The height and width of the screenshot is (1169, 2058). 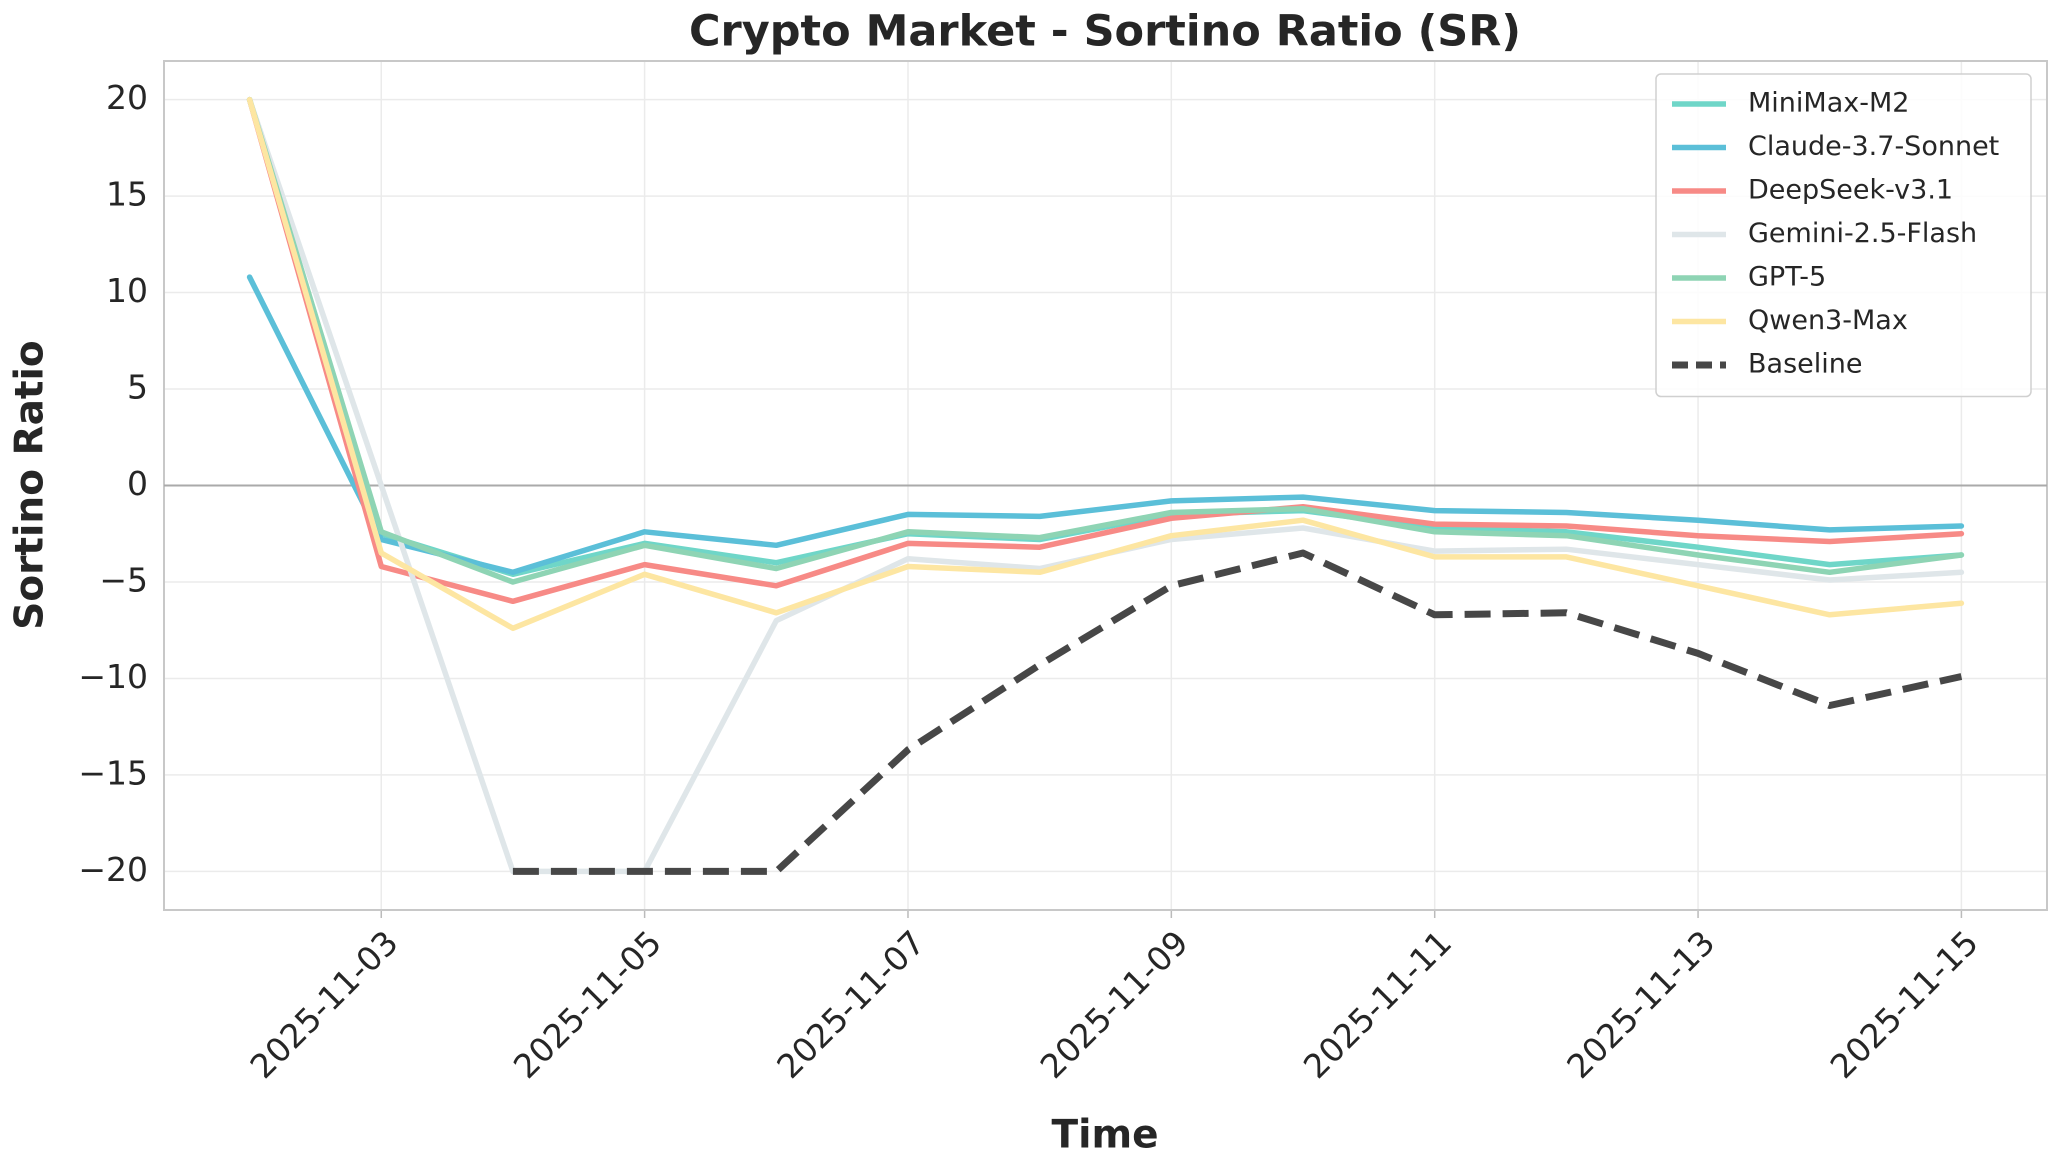 I want to click on legend-label: Claude-3.7-Sonnet, so click(x=1873, y=146).